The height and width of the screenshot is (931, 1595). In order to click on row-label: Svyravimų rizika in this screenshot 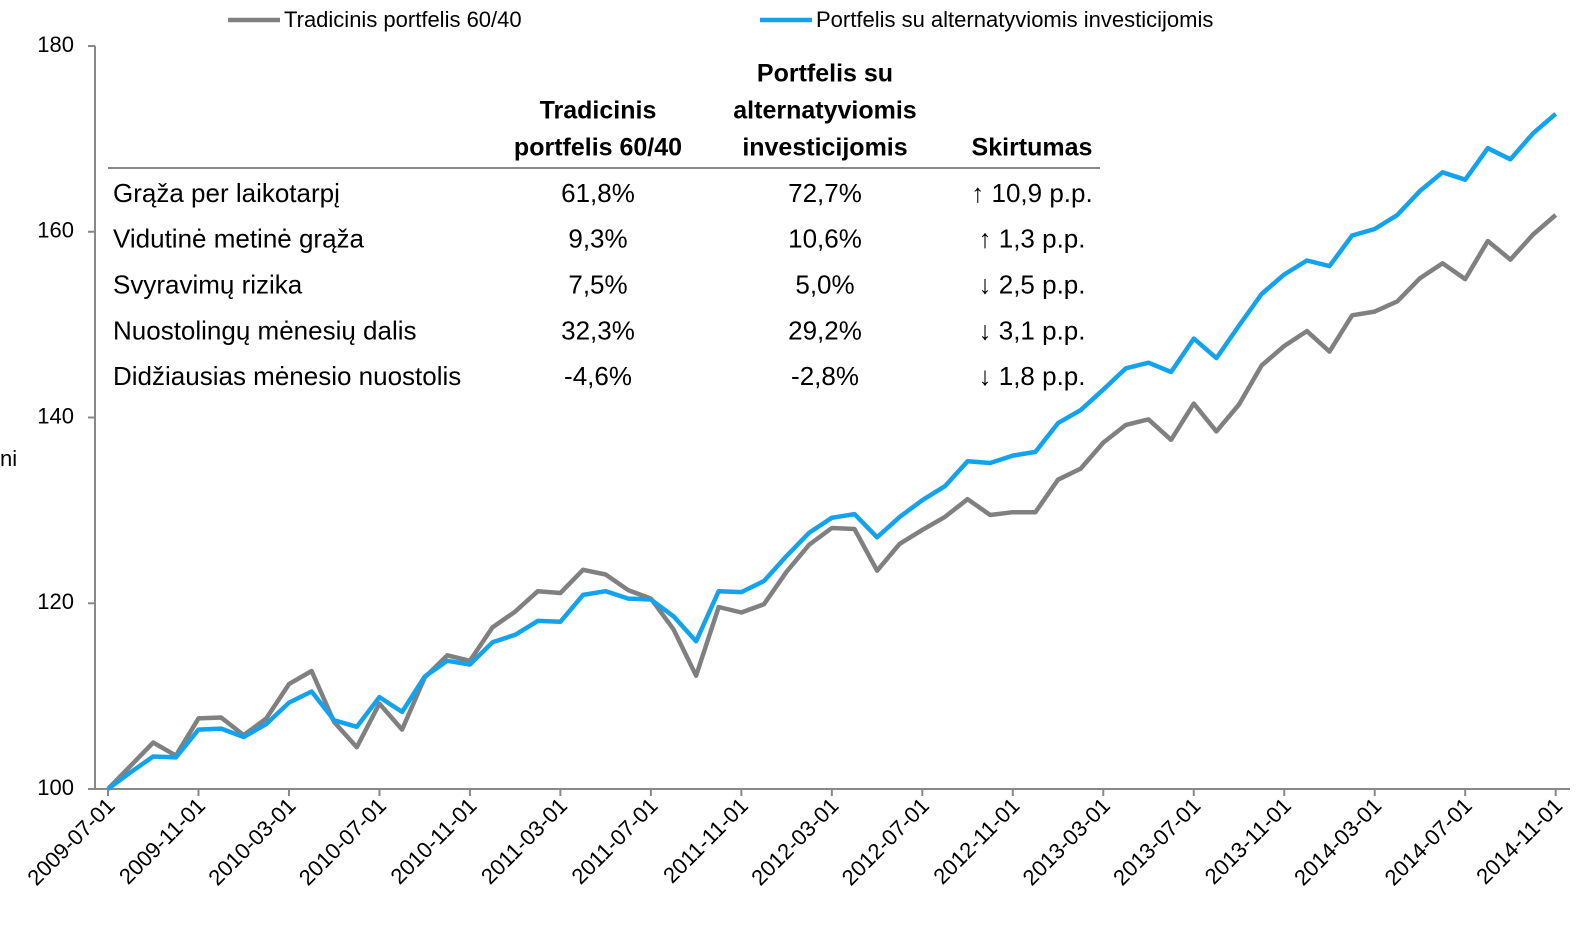, I will do `click(208, 284)`.